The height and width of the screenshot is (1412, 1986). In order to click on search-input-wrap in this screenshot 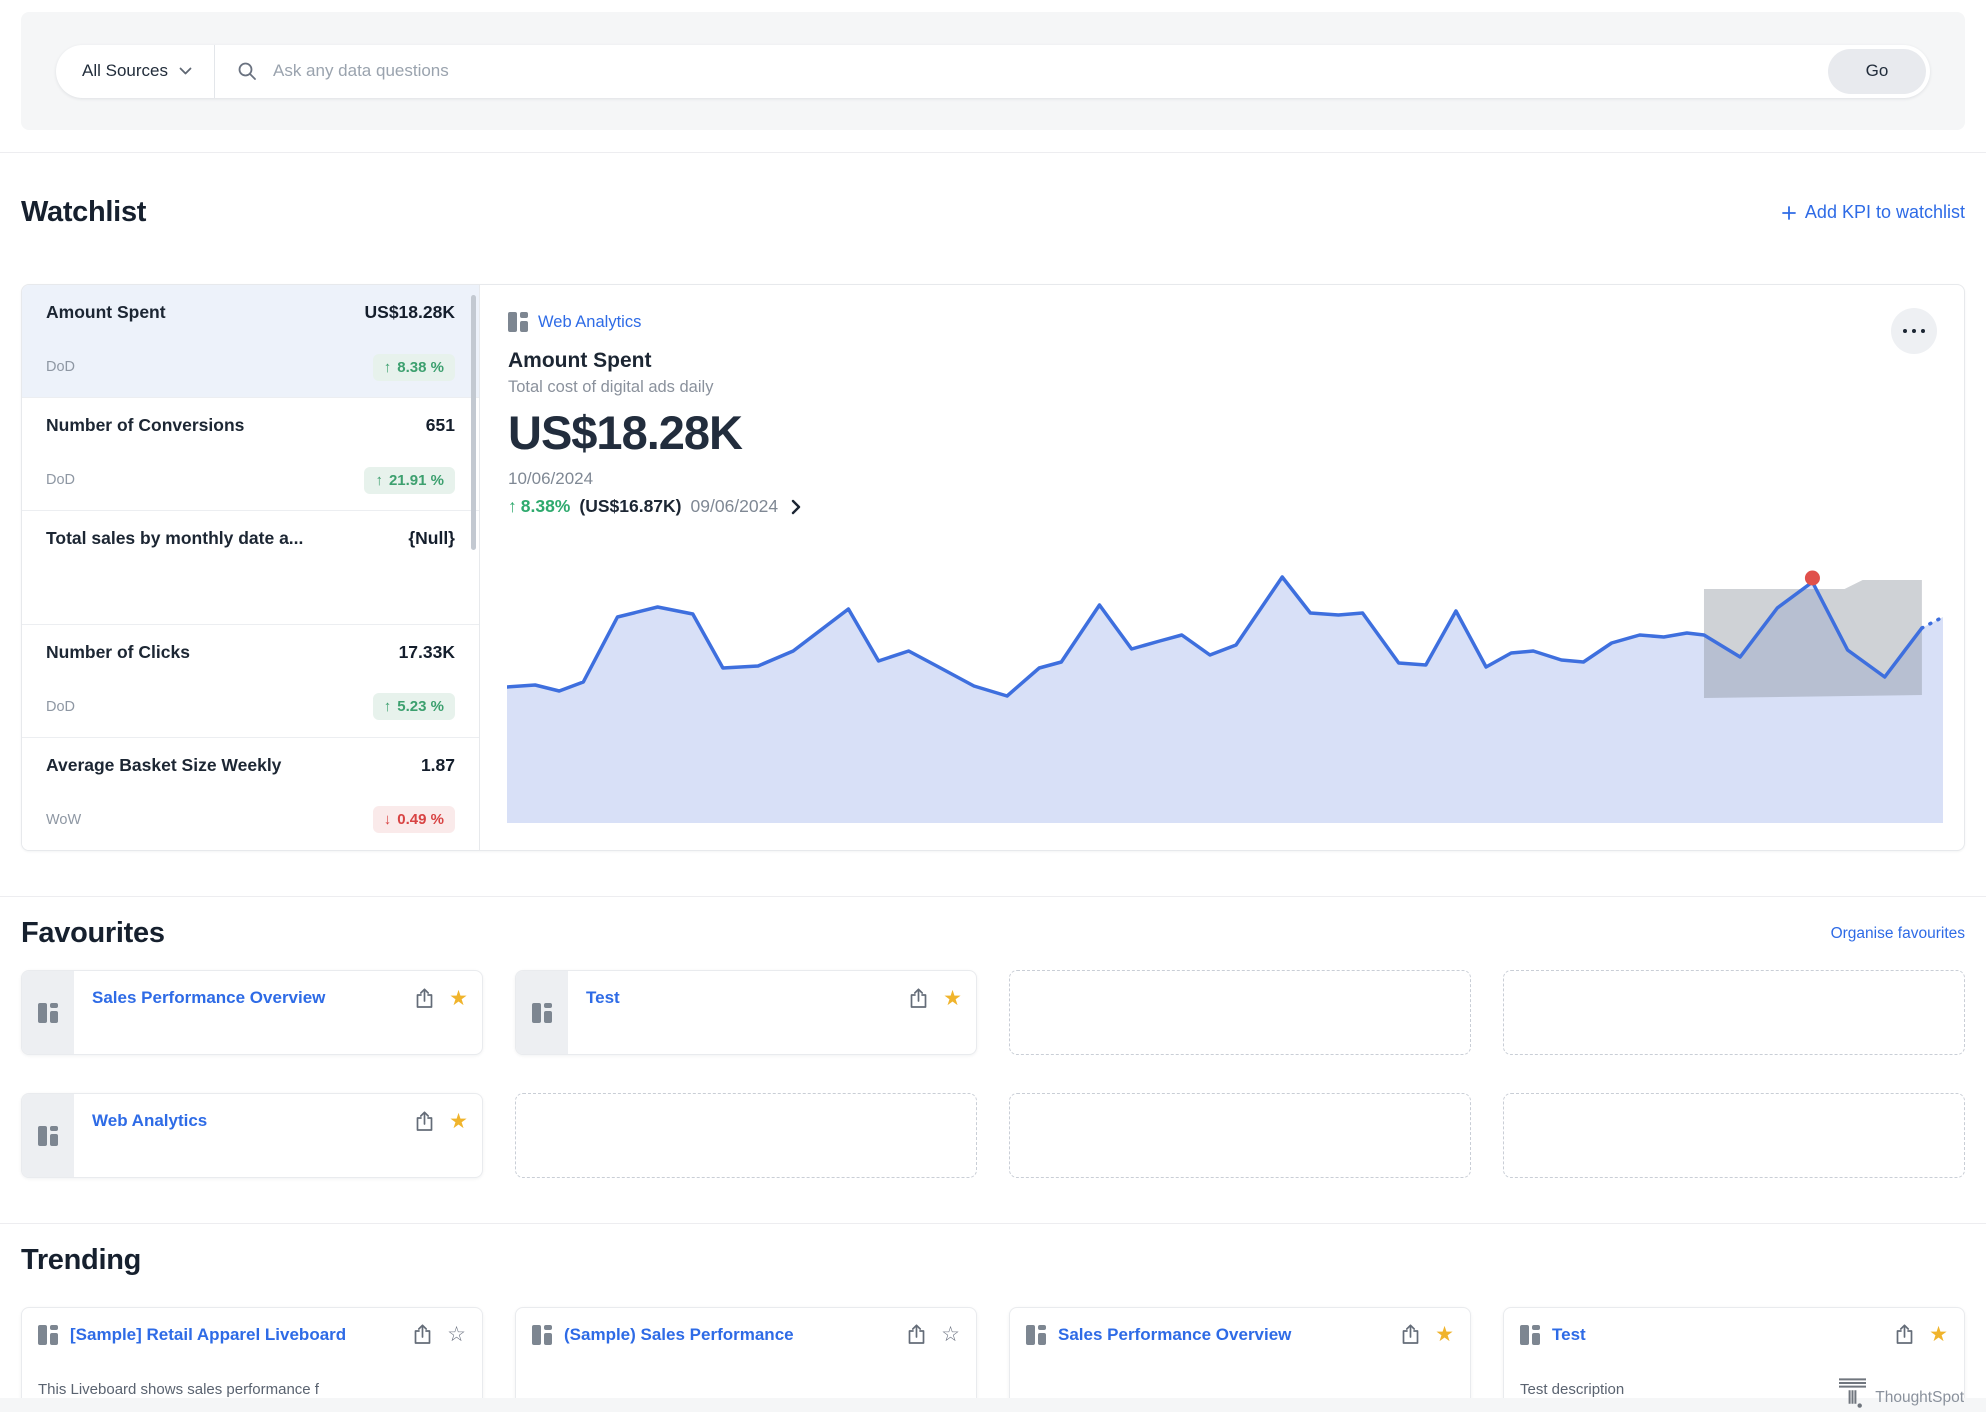, I will do `click(1021, 71)`.